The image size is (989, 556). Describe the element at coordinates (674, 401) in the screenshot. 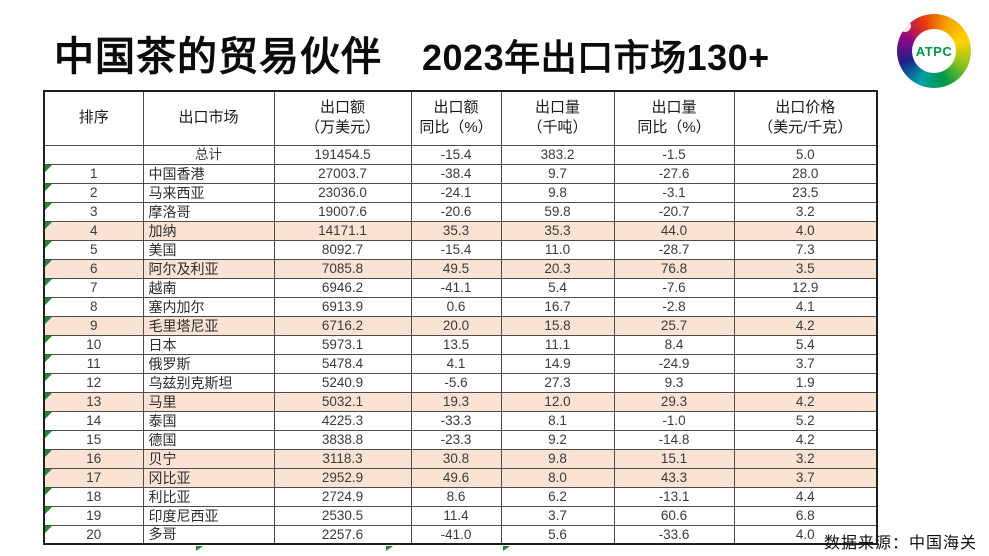

I see `volume-yoy-cell: 29.3` at that location.